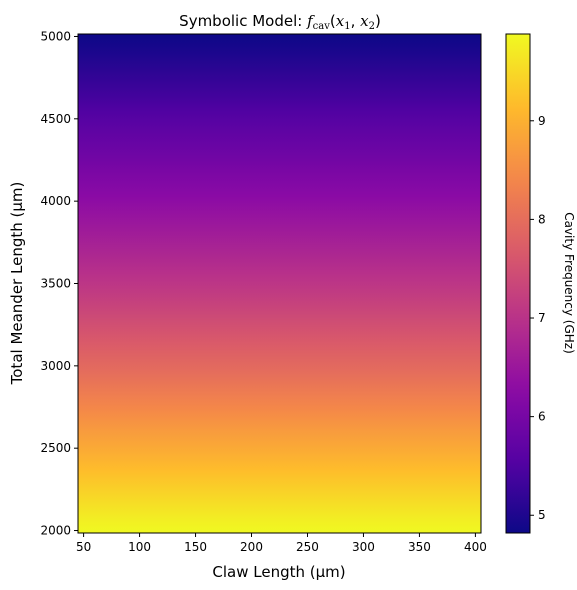 This screenshot has width=577, height=590. Describe the element at coordinates (55, 366) in the screenshot. I see `y-tick-label: 3000` at that location.